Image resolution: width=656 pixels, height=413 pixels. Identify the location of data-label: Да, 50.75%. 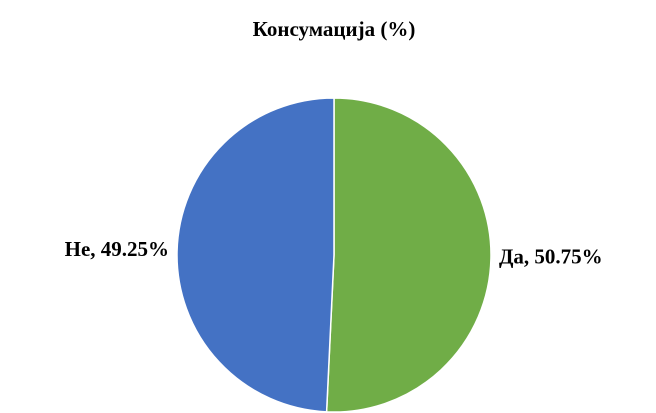
(551, 257).